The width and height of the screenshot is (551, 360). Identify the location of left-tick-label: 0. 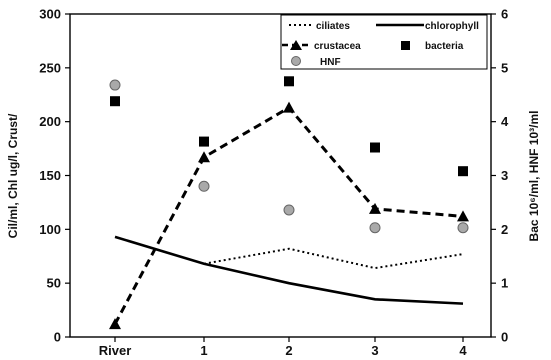
(57, 337).